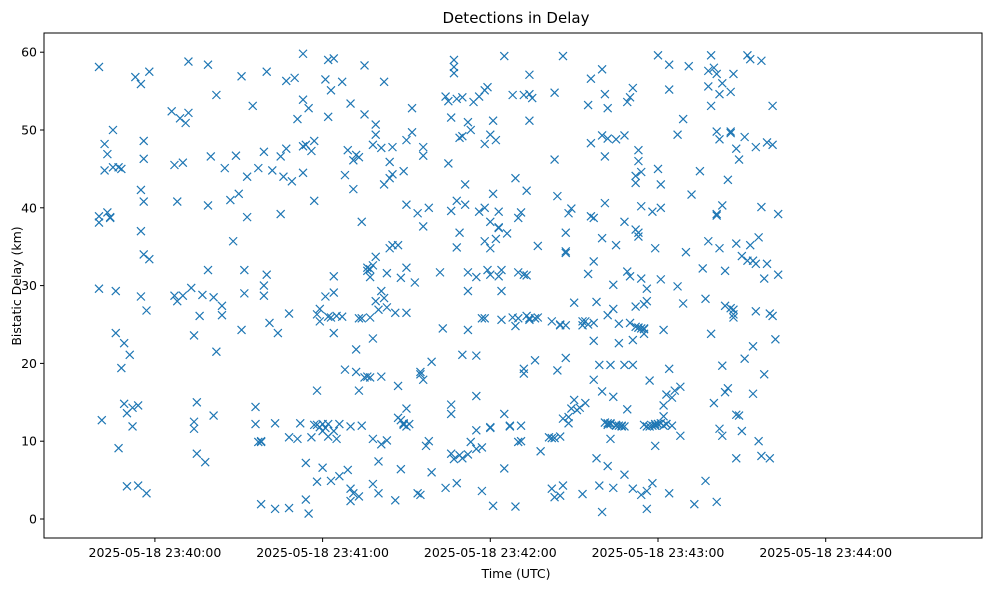 This screenshot has width=989, height=590. What do you see at coordinates (29, 207) in the screenshot?
I see `y-tick-label: 40` at bounding box center [29, 207].